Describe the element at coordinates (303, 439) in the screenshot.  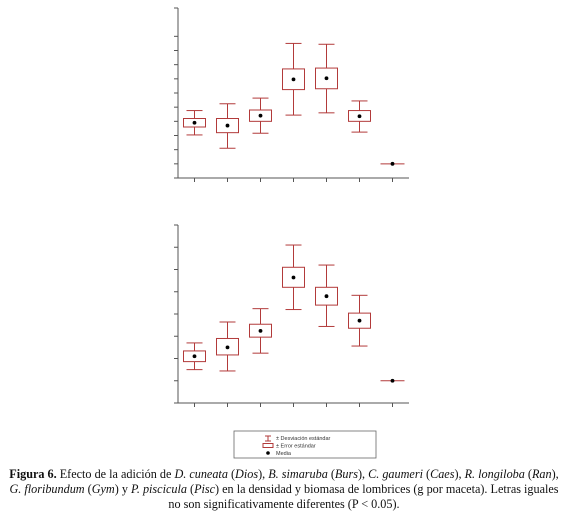
I see `legend-sd-label: ± Desviación estándar` at that location.